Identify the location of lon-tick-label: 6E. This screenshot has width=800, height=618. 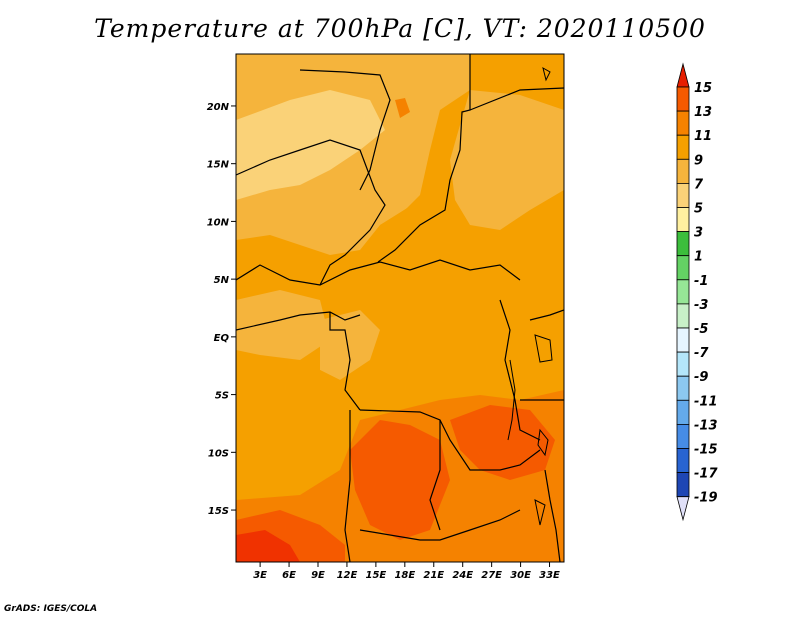
(289, 575).